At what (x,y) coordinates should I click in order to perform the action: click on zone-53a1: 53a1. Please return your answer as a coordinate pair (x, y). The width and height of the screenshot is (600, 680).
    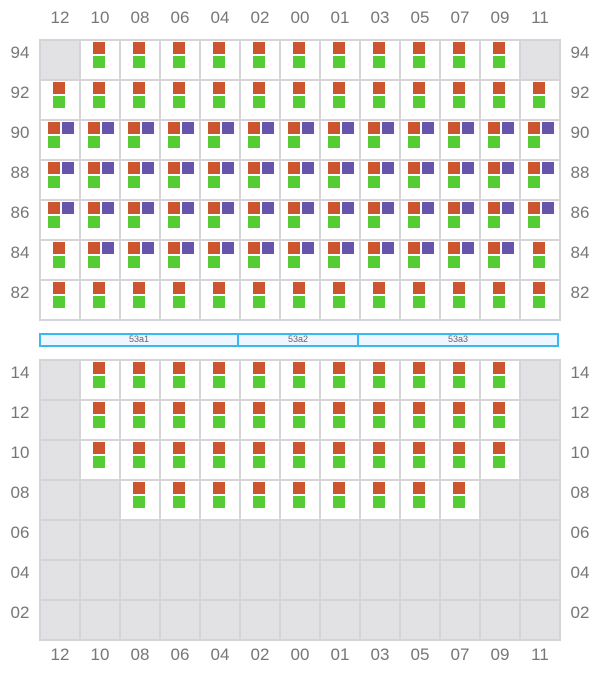
    Looking at the image, I should click on (139, 340).